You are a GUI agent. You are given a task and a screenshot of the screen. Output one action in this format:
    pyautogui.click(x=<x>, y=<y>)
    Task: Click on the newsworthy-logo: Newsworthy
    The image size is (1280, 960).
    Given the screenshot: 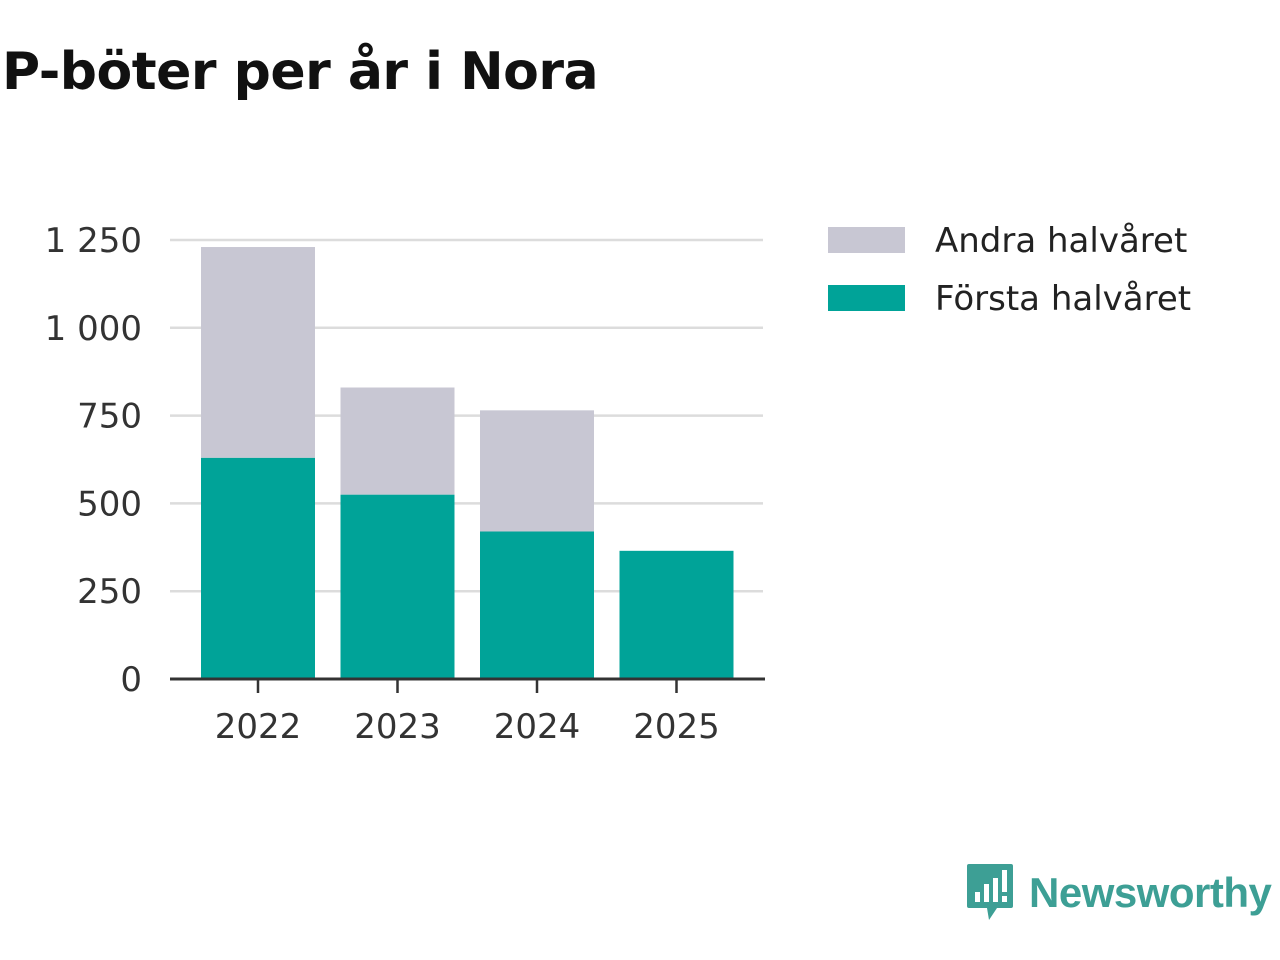 What is the action you would take?
    pyautogui.click(x=1118, y=893)
    